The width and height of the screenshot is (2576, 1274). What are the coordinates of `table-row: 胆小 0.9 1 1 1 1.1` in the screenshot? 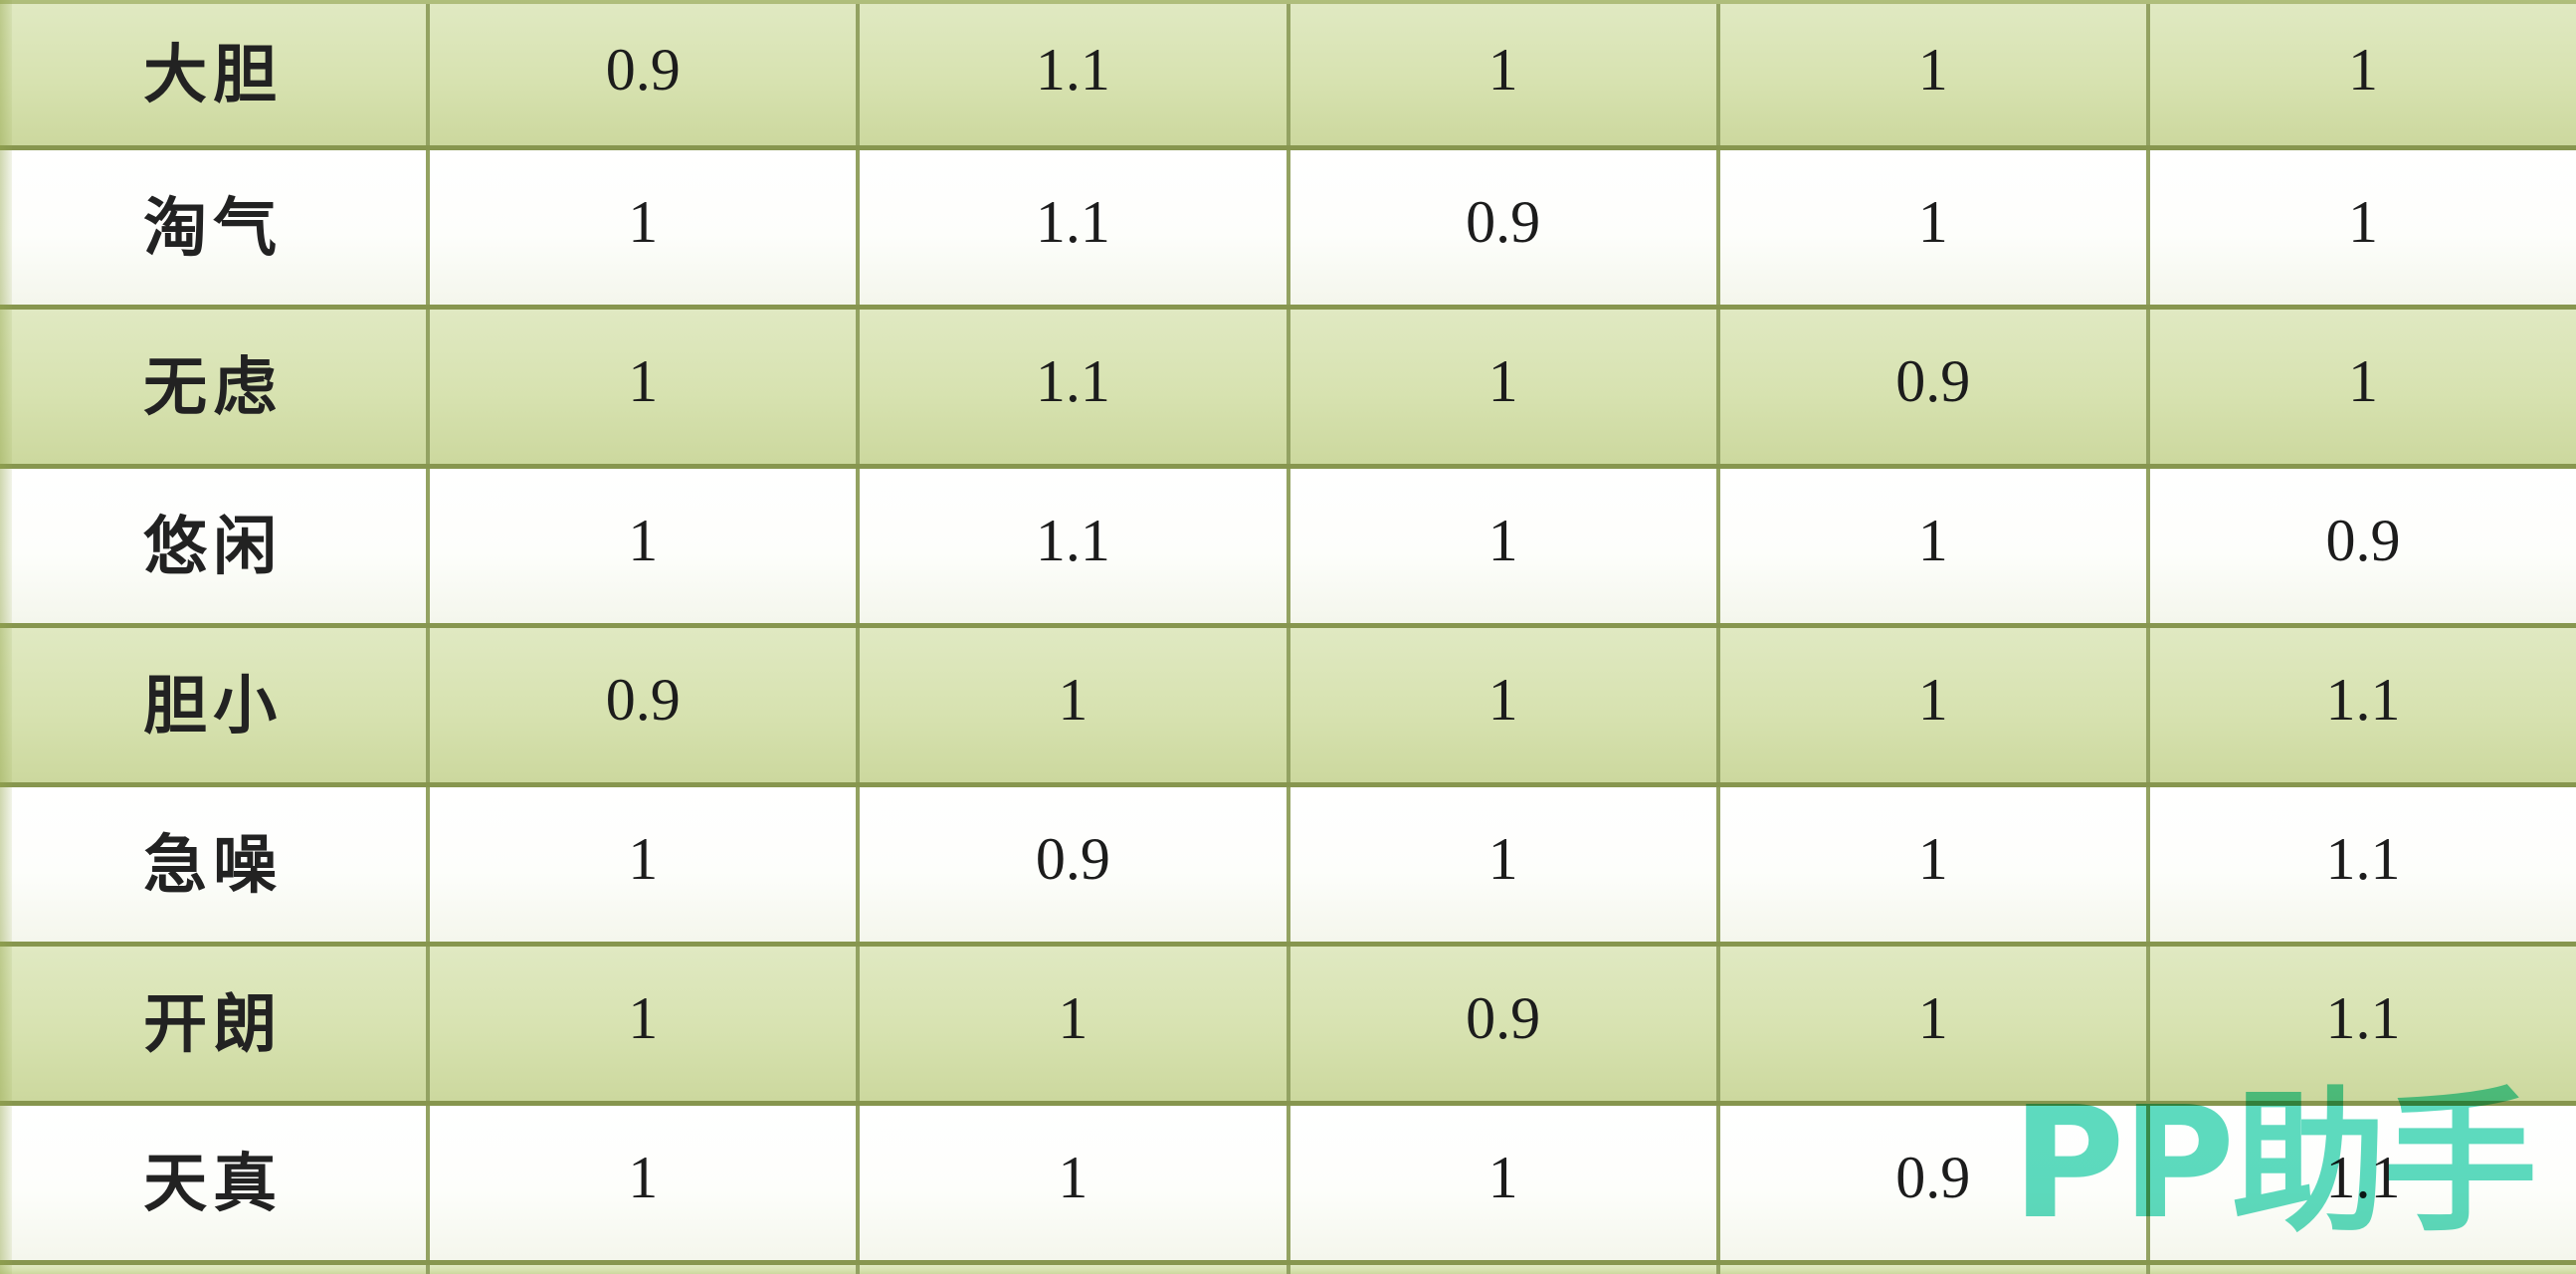 It's located at (1288, 702).